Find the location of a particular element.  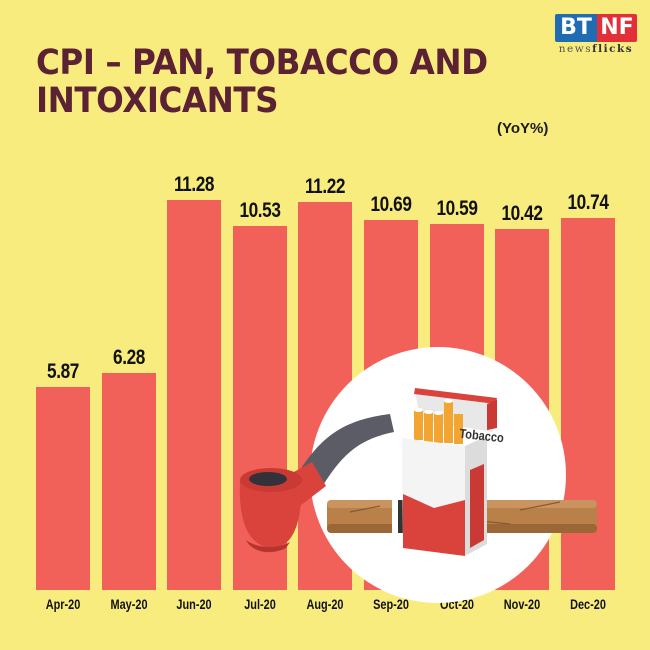

x-axis-label: Oct-20 is located at coordinates (456, 604).